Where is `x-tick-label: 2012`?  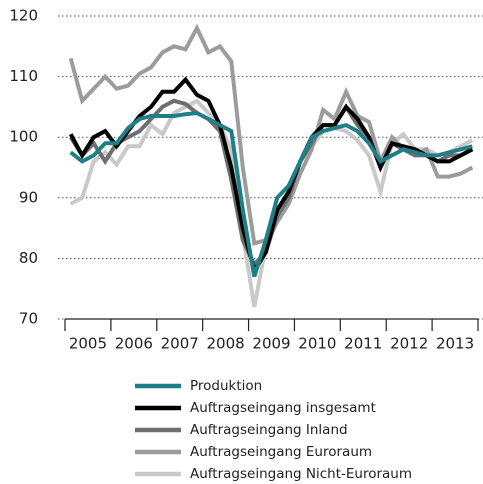
x-tick-label: 2012 is located at coordinates (409, 344).